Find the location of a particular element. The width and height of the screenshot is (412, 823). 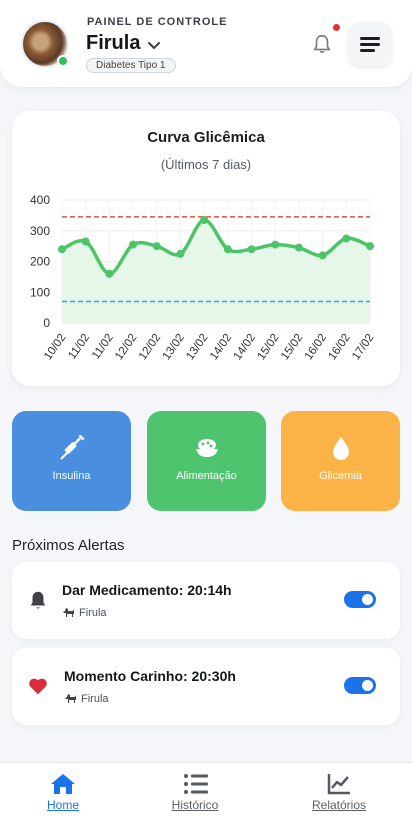

nav-reports-label: Relatórios is located at coordinates (339, 805).